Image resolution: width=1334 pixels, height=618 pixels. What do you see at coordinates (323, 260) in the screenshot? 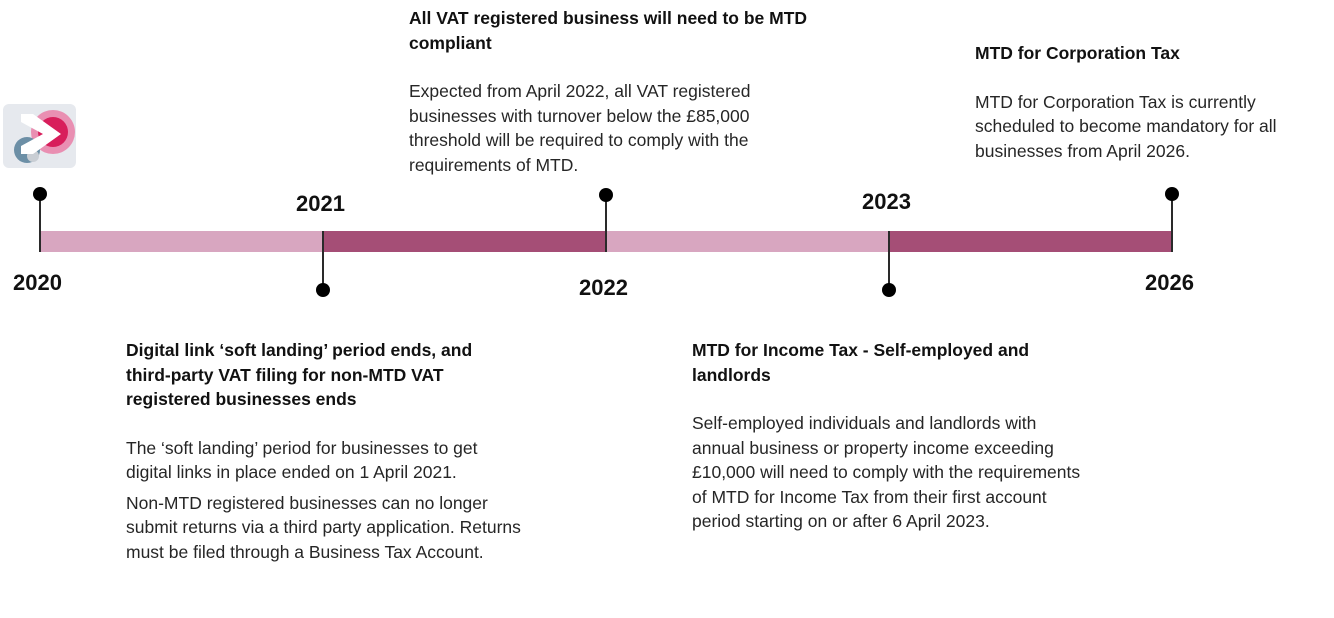
I see `marker-stem-2021` at bounding box center [323, 260].